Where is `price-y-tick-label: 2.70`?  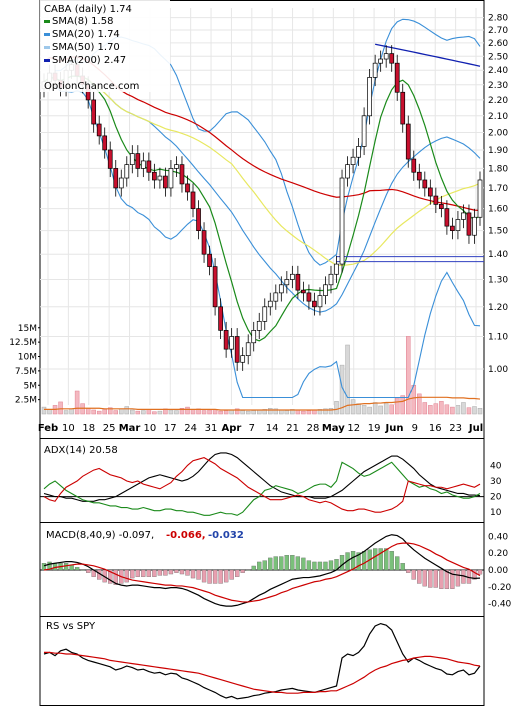 price-y-tick-label: 2.70 is located at coordinates (498, 31).